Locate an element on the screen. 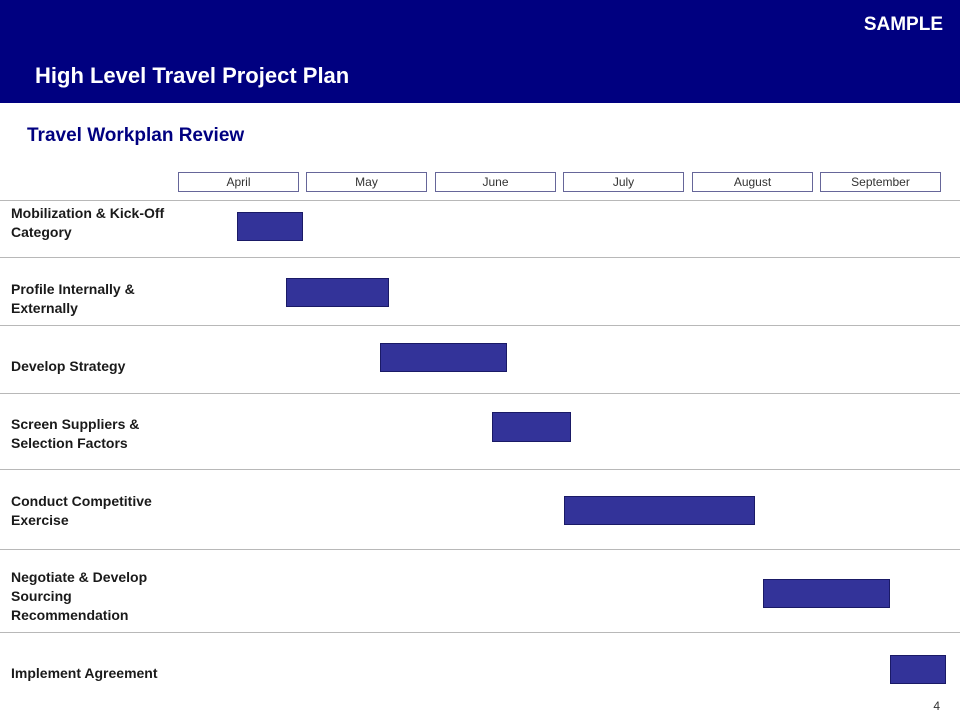  gantt-bar-negotiate is located at coordinates (826, 593).